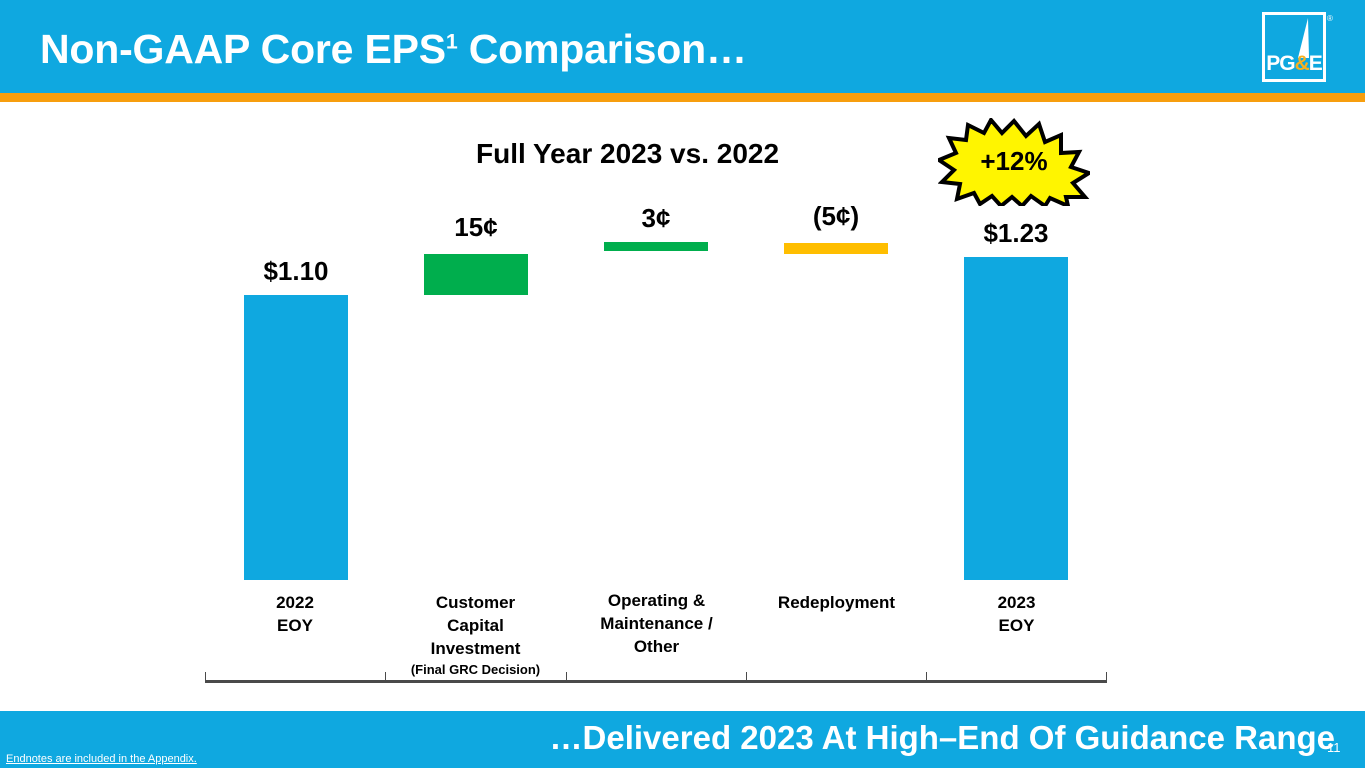 The image size is (1365, 768). Describe the element at coordinates (1280, 63) in the screenshot. I see `logo-pg: PG` at that location.